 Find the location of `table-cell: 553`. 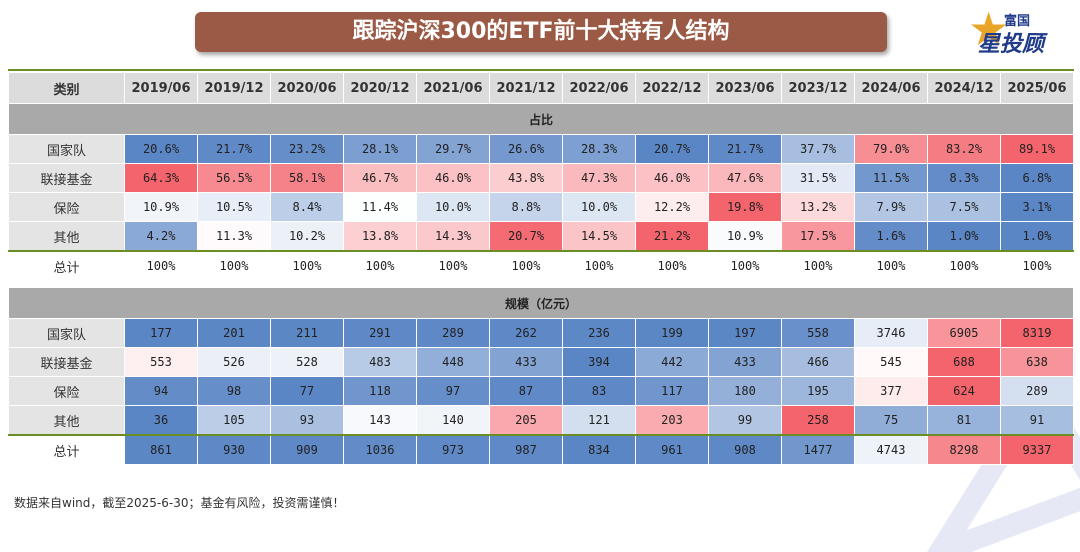

table-cell: 553 is located at coordinates (161, 362).